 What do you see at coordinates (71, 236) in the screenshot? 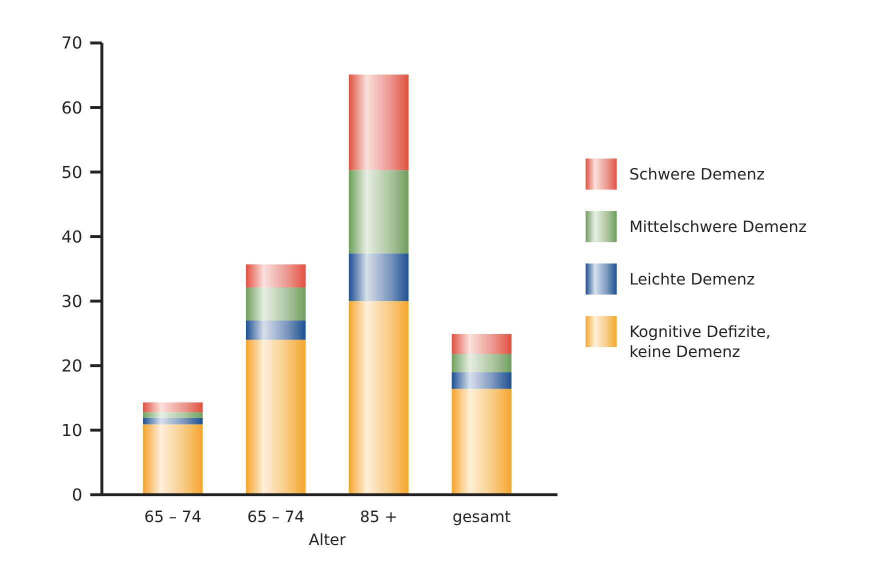
I see `y-tick-label: 40` at bounding box center [71, 236].